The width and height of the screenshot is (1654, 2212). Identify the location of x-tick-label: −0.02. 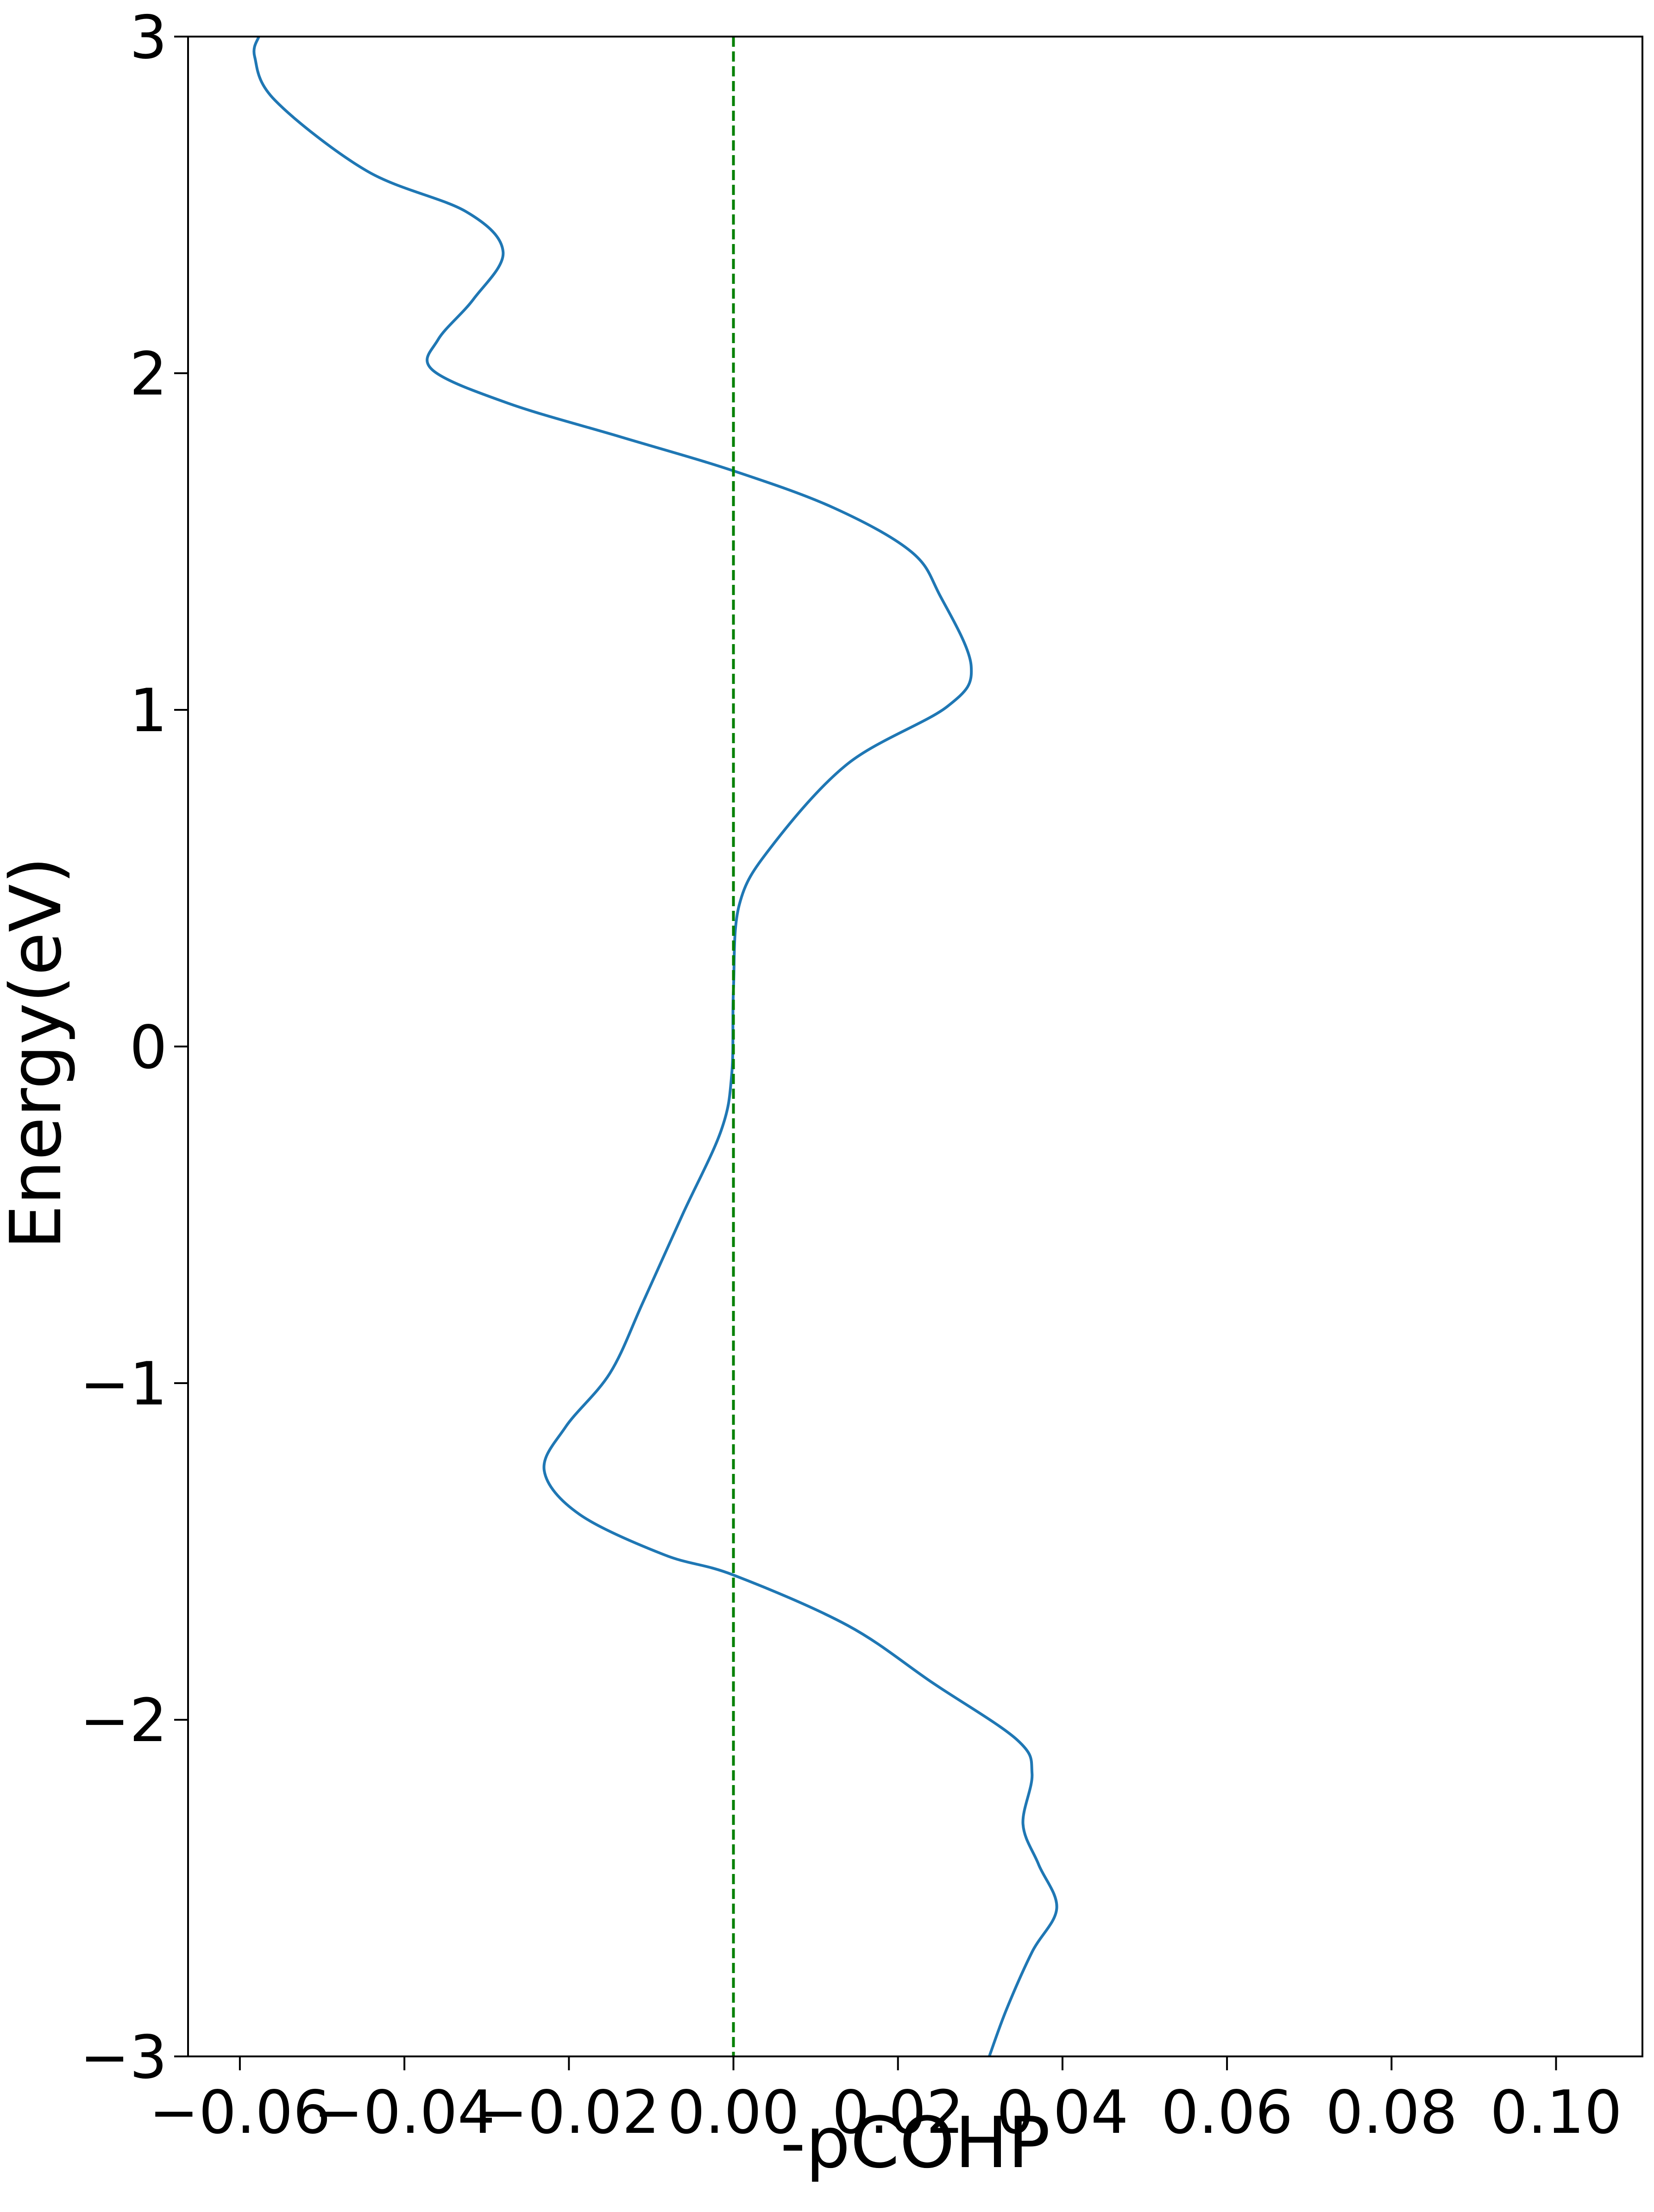
(569, 2112).